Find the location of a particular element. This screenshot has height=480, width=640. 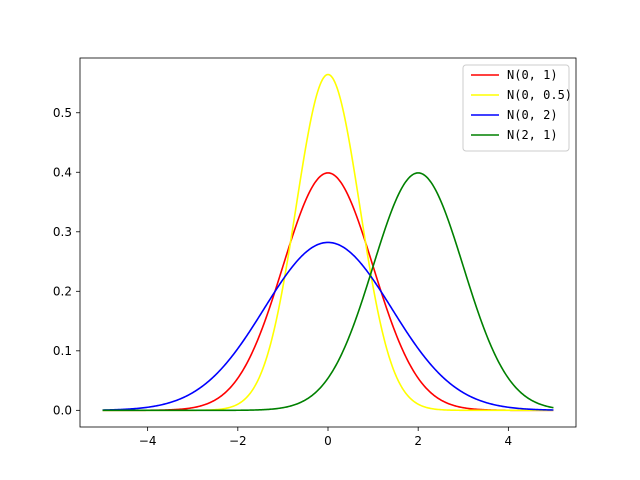

y-tick-label: 0.5 is located at coordinates (62, 113).